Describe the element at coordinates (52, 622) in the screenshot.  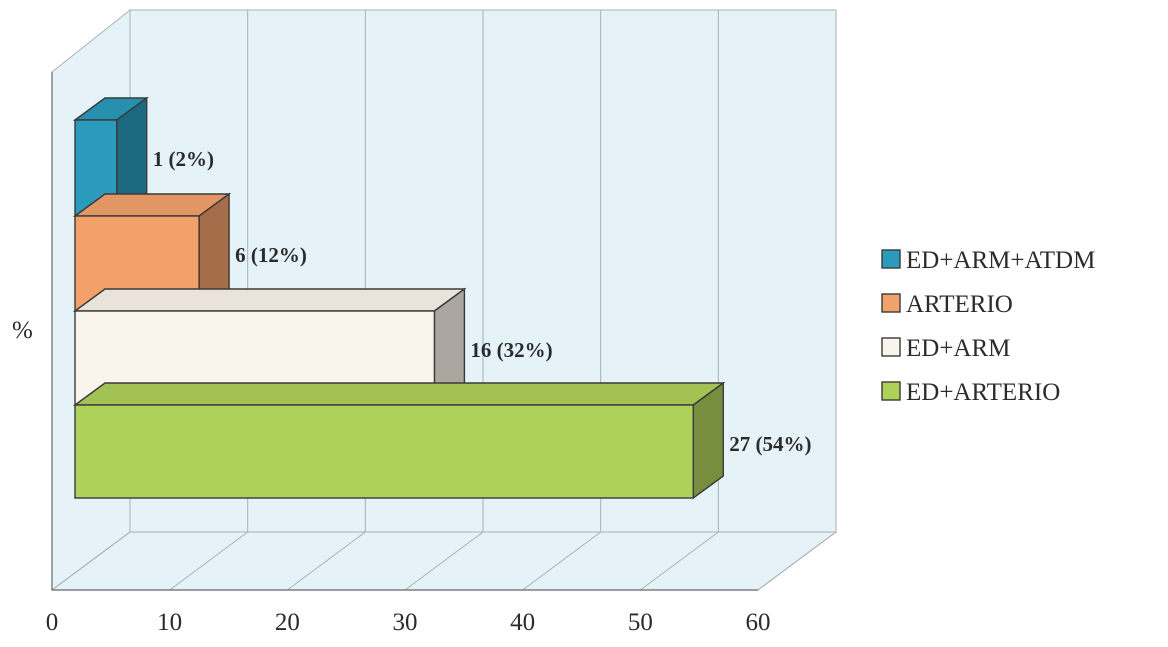
I see `x-tick-label-0: 0` at that location.